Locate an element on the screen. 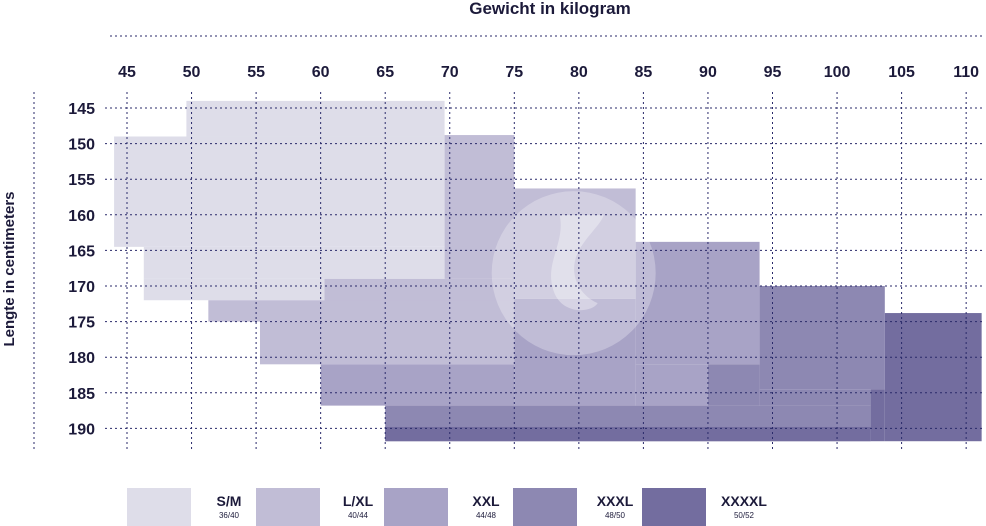  logo-watermark-circle is located at coordinates (573, 273).